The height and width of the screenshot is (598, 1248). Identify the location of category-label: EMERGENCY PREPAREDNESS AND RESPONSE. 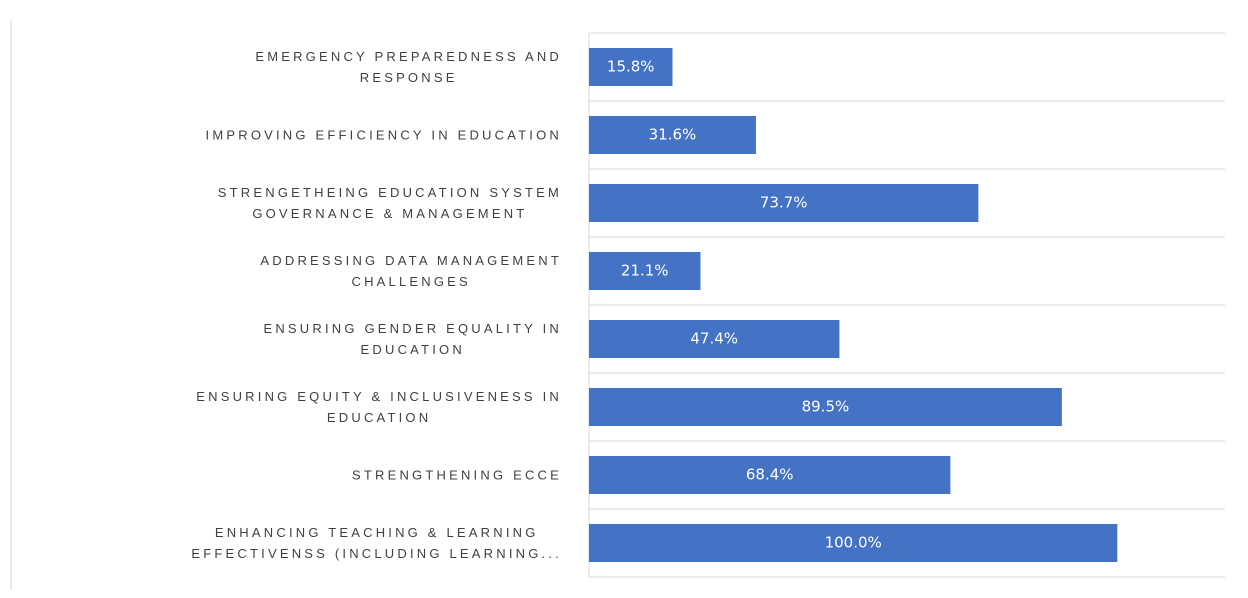
(408, 67).